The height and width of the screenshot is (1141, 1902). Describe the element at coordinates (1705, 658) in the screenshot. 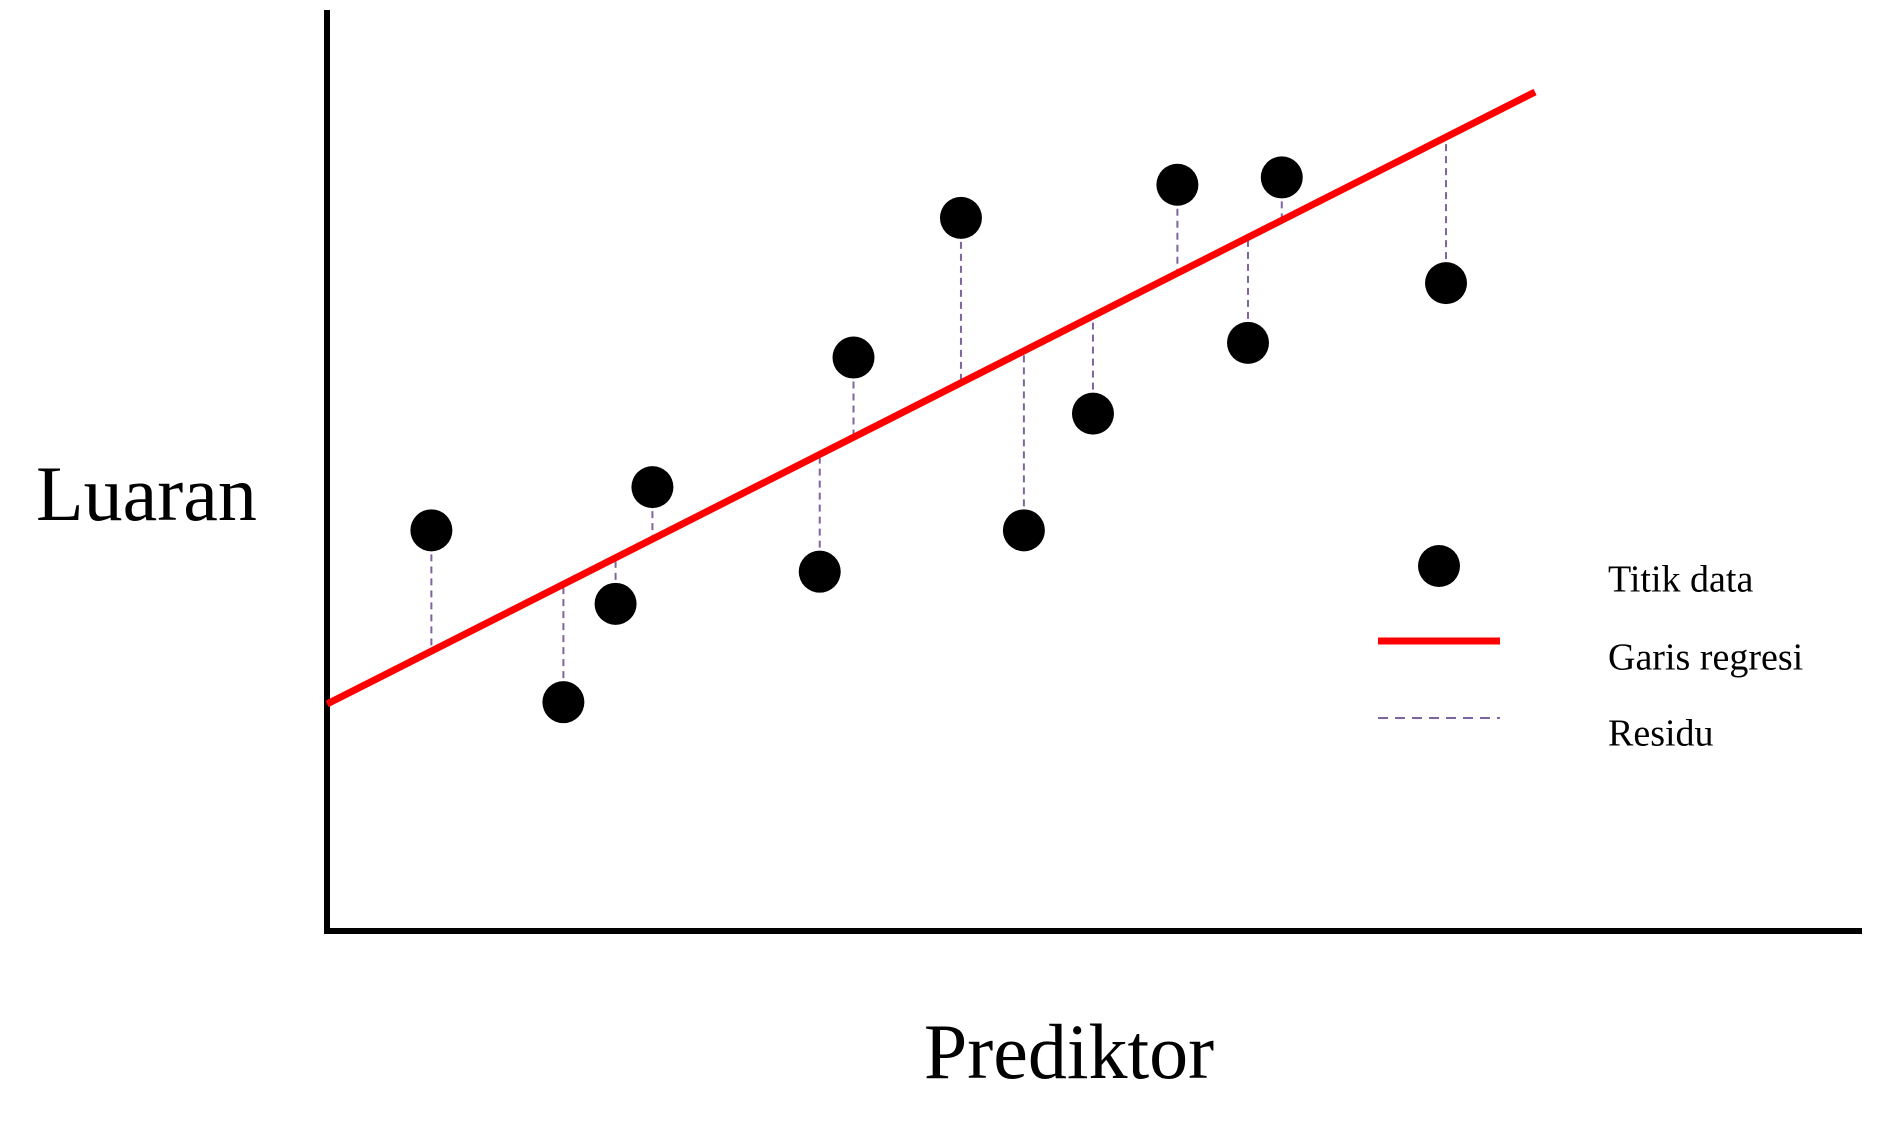

I see `legend-label: Garis regresi` at that location.